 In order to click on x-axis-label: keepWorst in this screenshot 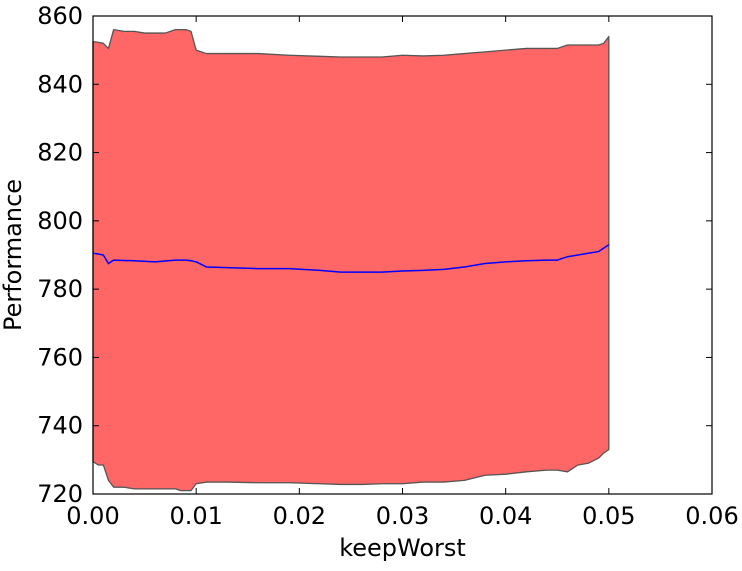, I will do `click(402, 548)`.